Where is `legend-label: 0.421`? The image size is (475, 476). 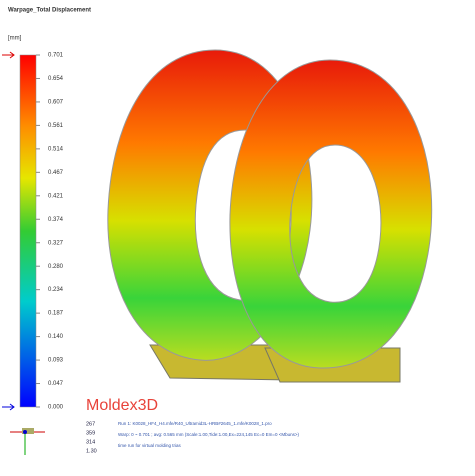
legend-label: 0.421 is located at coordinates (56, 196).